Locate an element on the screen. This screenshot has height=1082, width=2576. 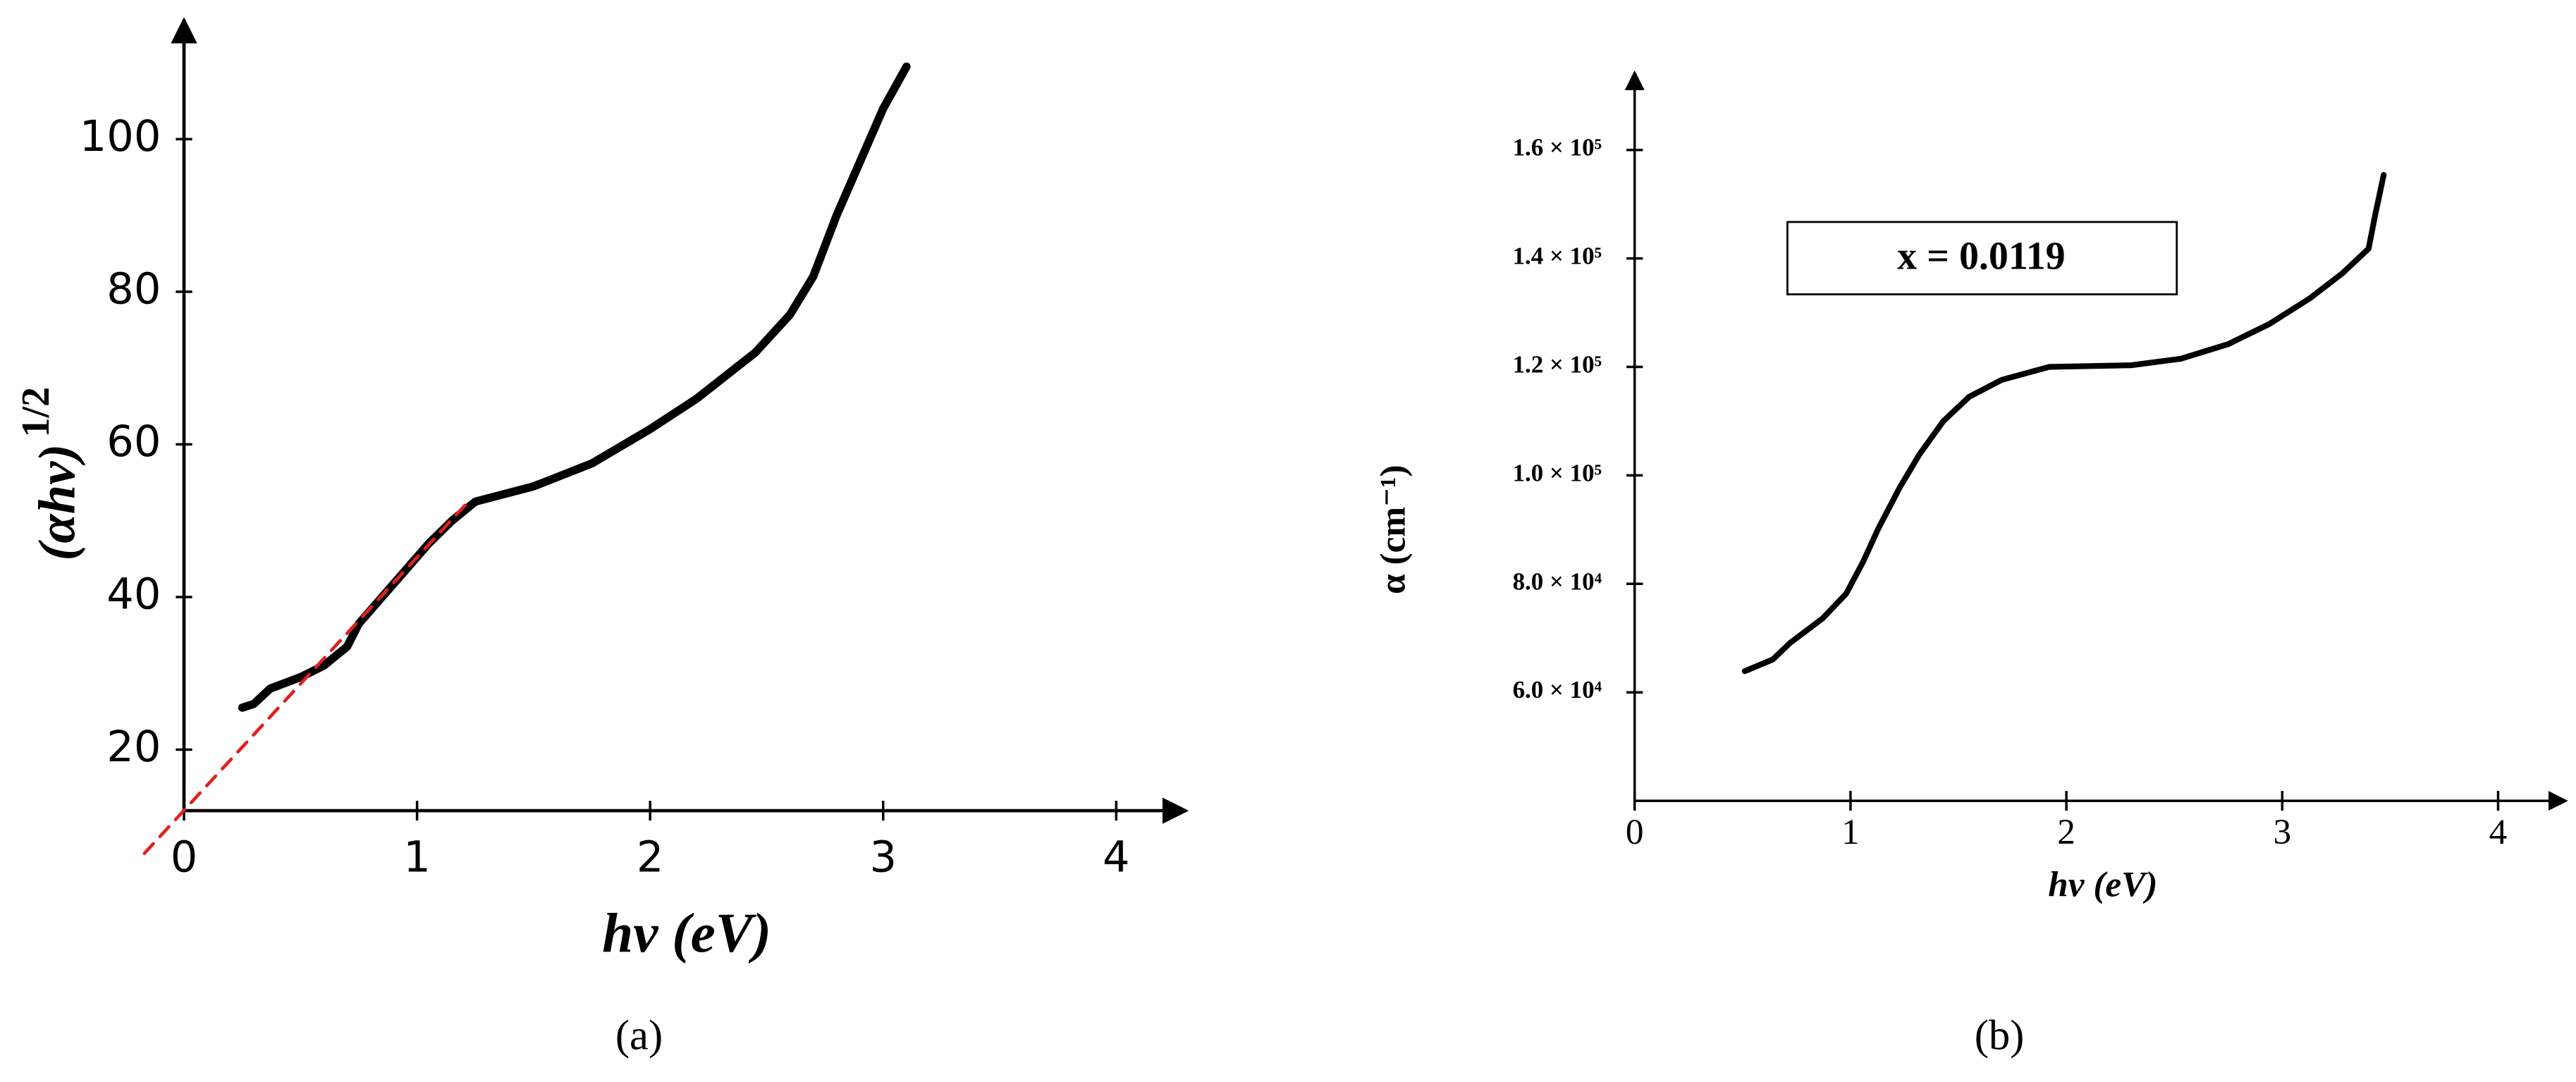
y-axis-label: (αhν) is located at coordinates (58, 502).